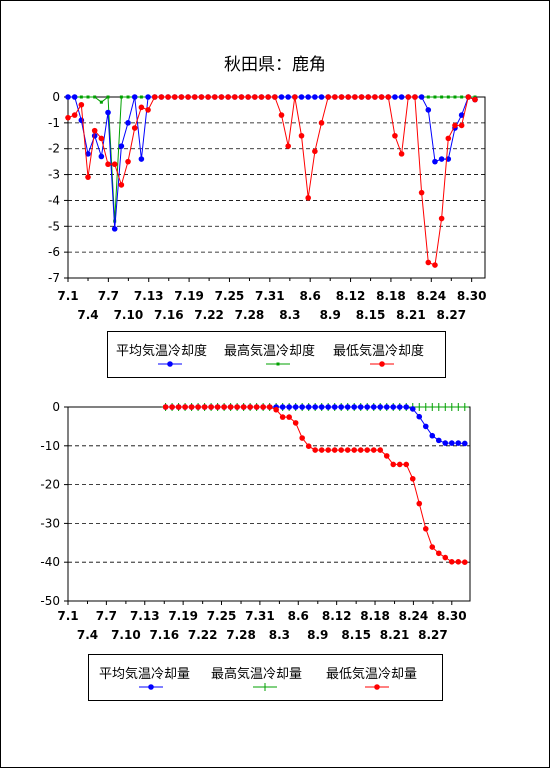 This screenshot has width=550, height=768. What do you see at coordinates (375, 616) in the screenshot?
I see `x-tick-label: 8.18` at bounding box center [375, 616].